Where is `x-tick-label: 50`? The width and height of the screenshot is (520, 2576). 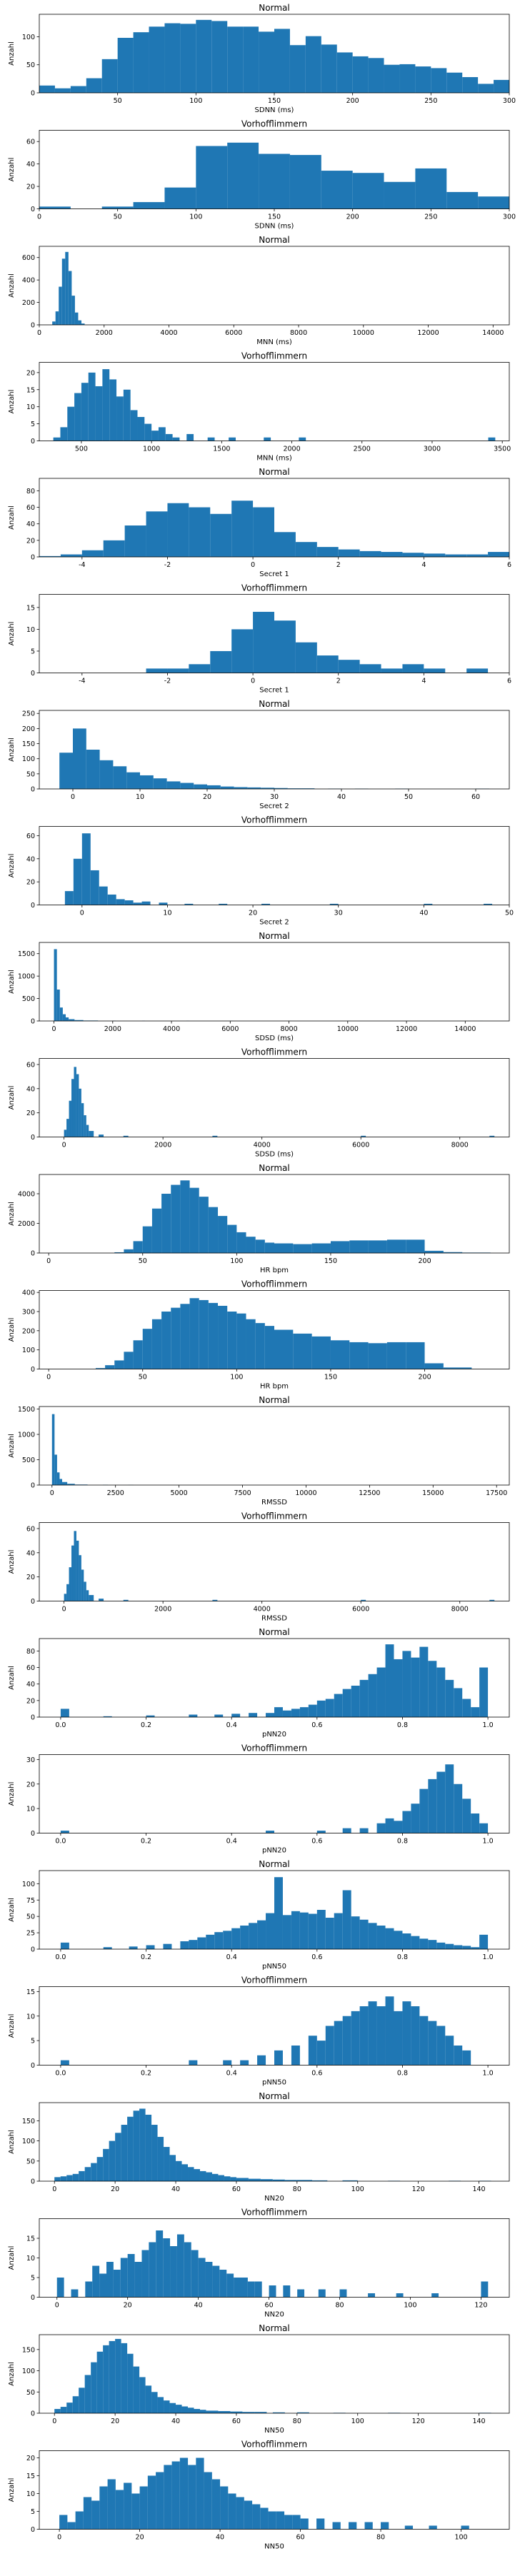
x-tick-label: 50 is located at coordinates (118, 217).